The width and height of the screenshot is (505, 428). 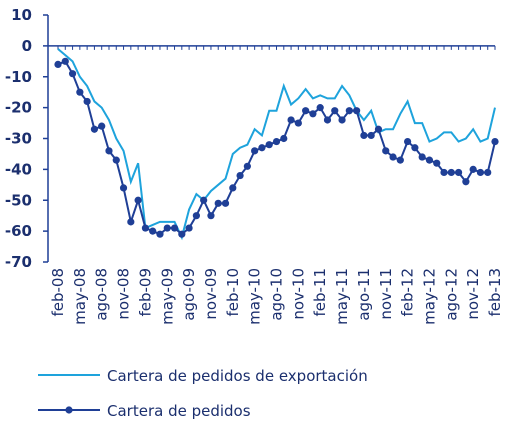 What do you see at coordinates (342, 296) in the screenshot?
I see `x-tick-label: may-11` at bounding box center [342, 296].